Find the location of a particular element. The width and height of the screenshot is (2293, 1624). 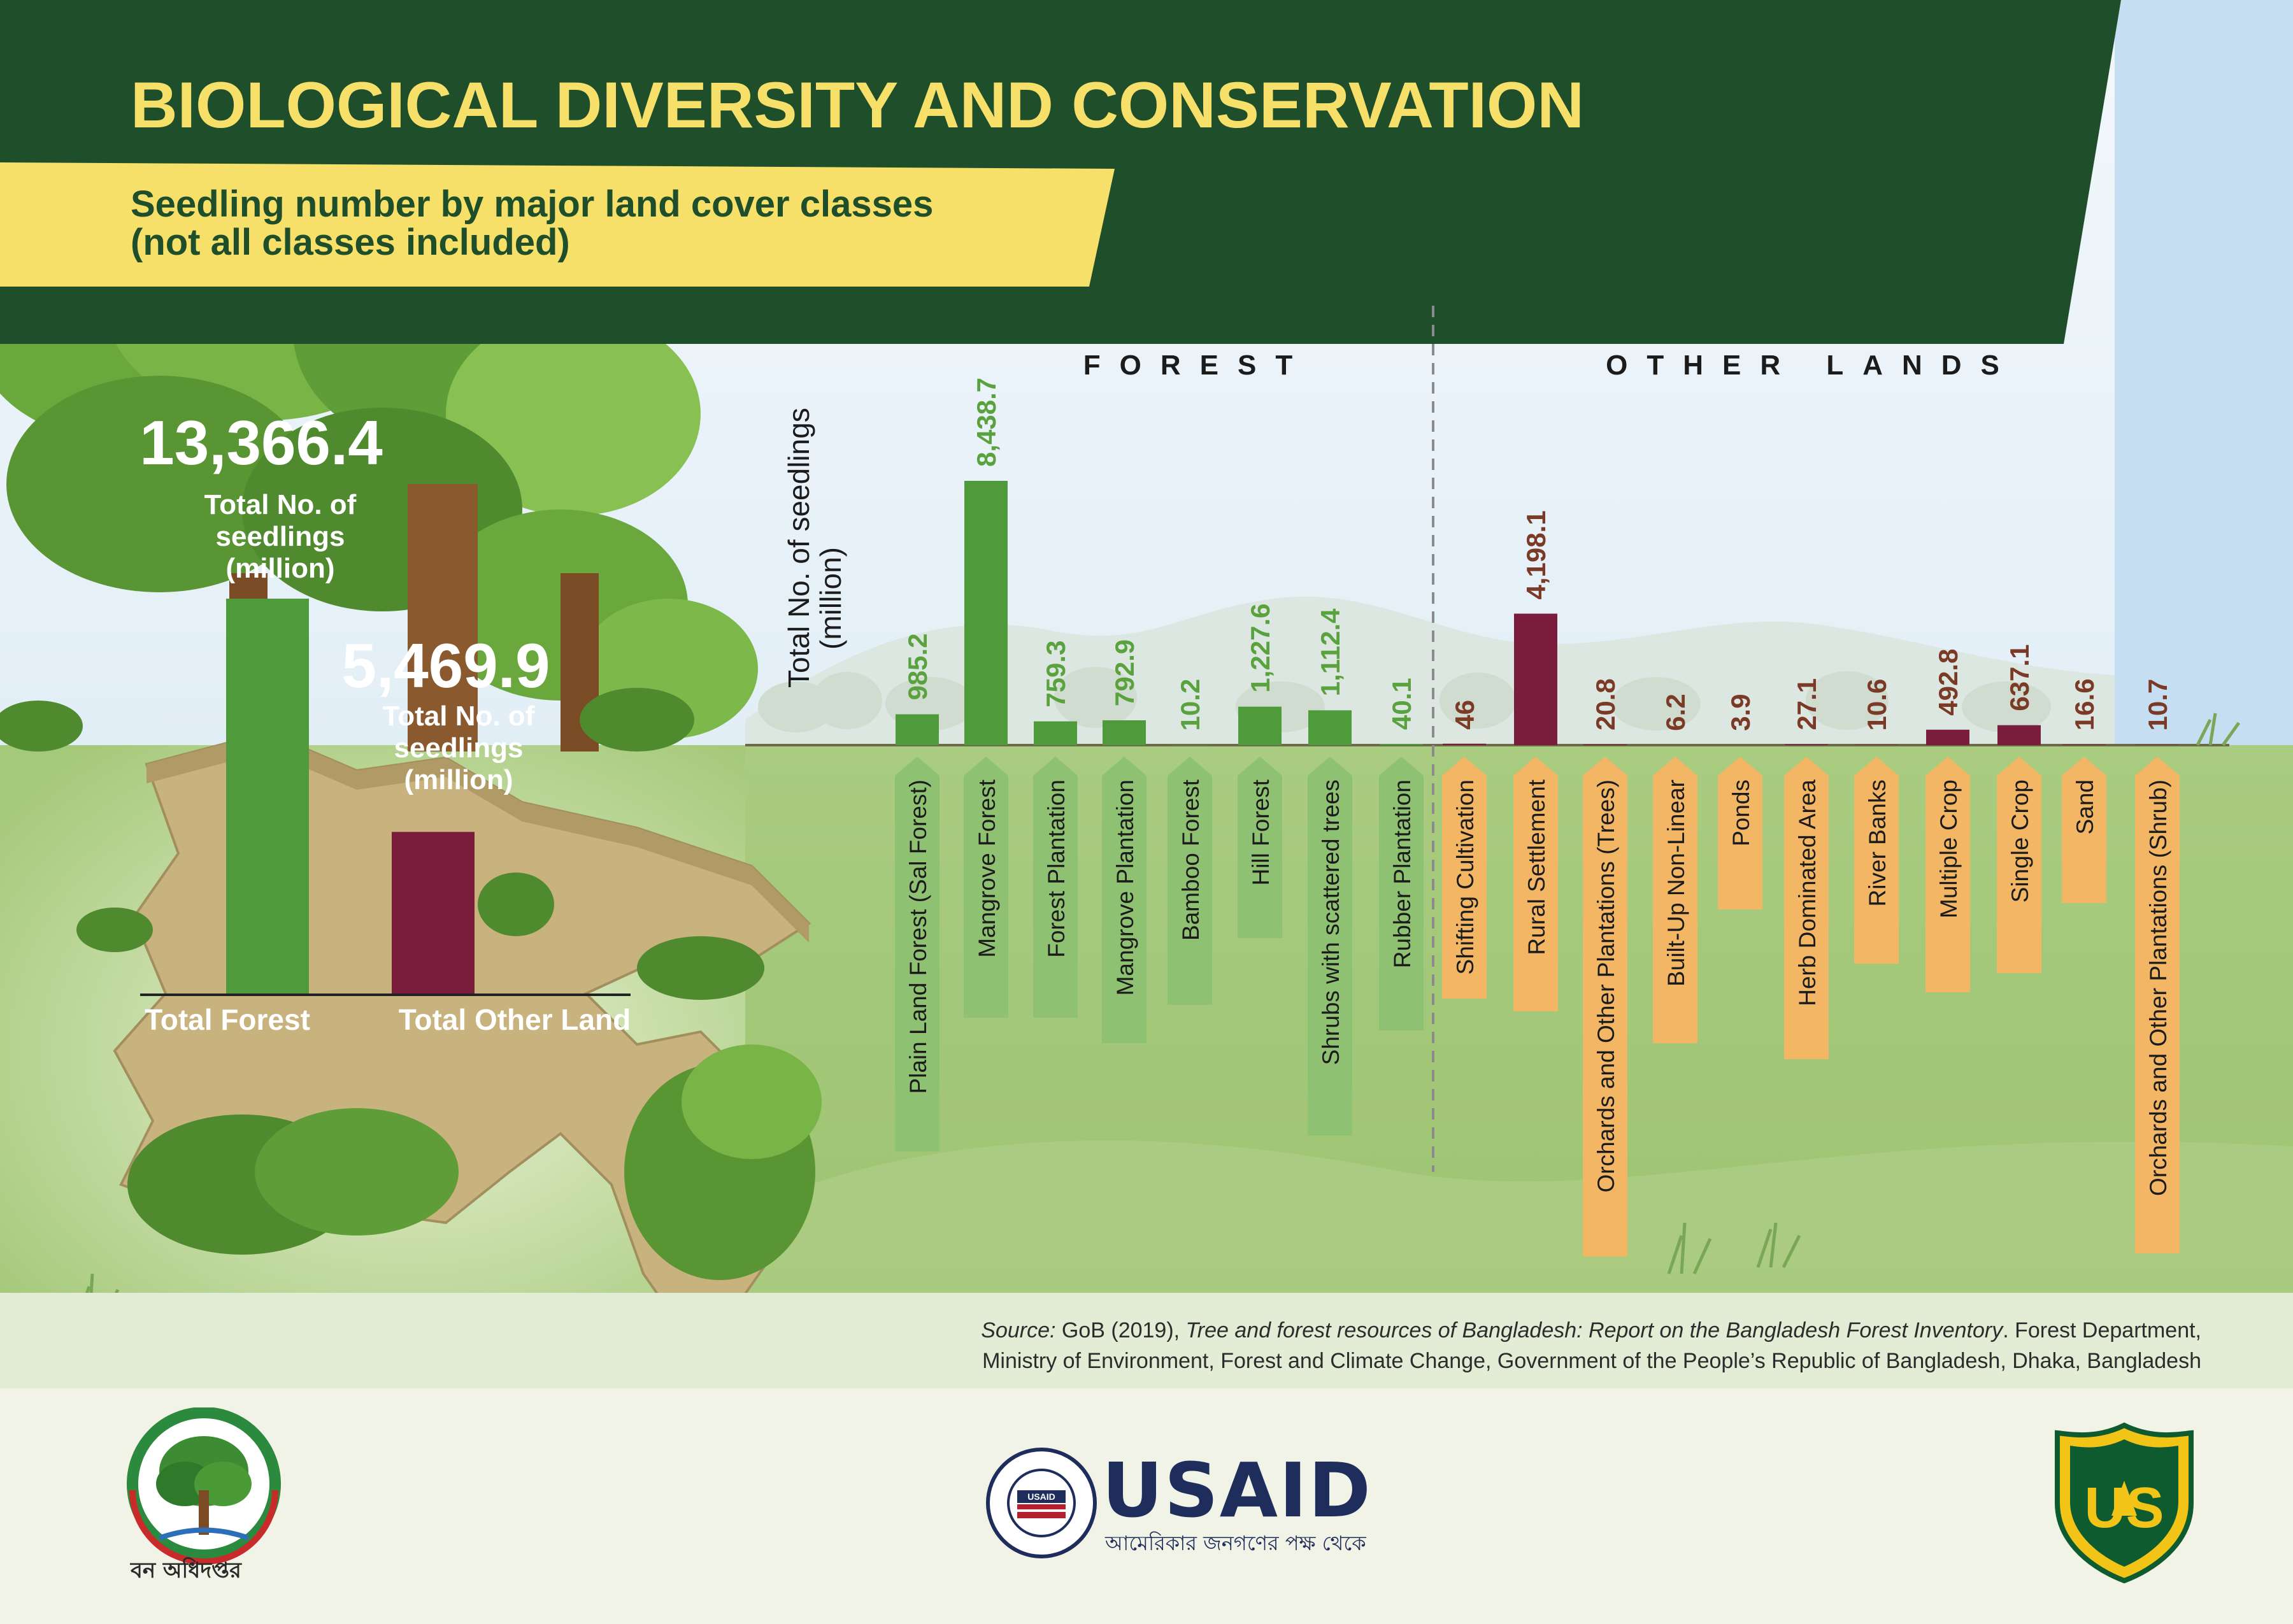

category-label-other-shifting-cultivation: Shifting Cultivation is located at coordinates (1465, 877).